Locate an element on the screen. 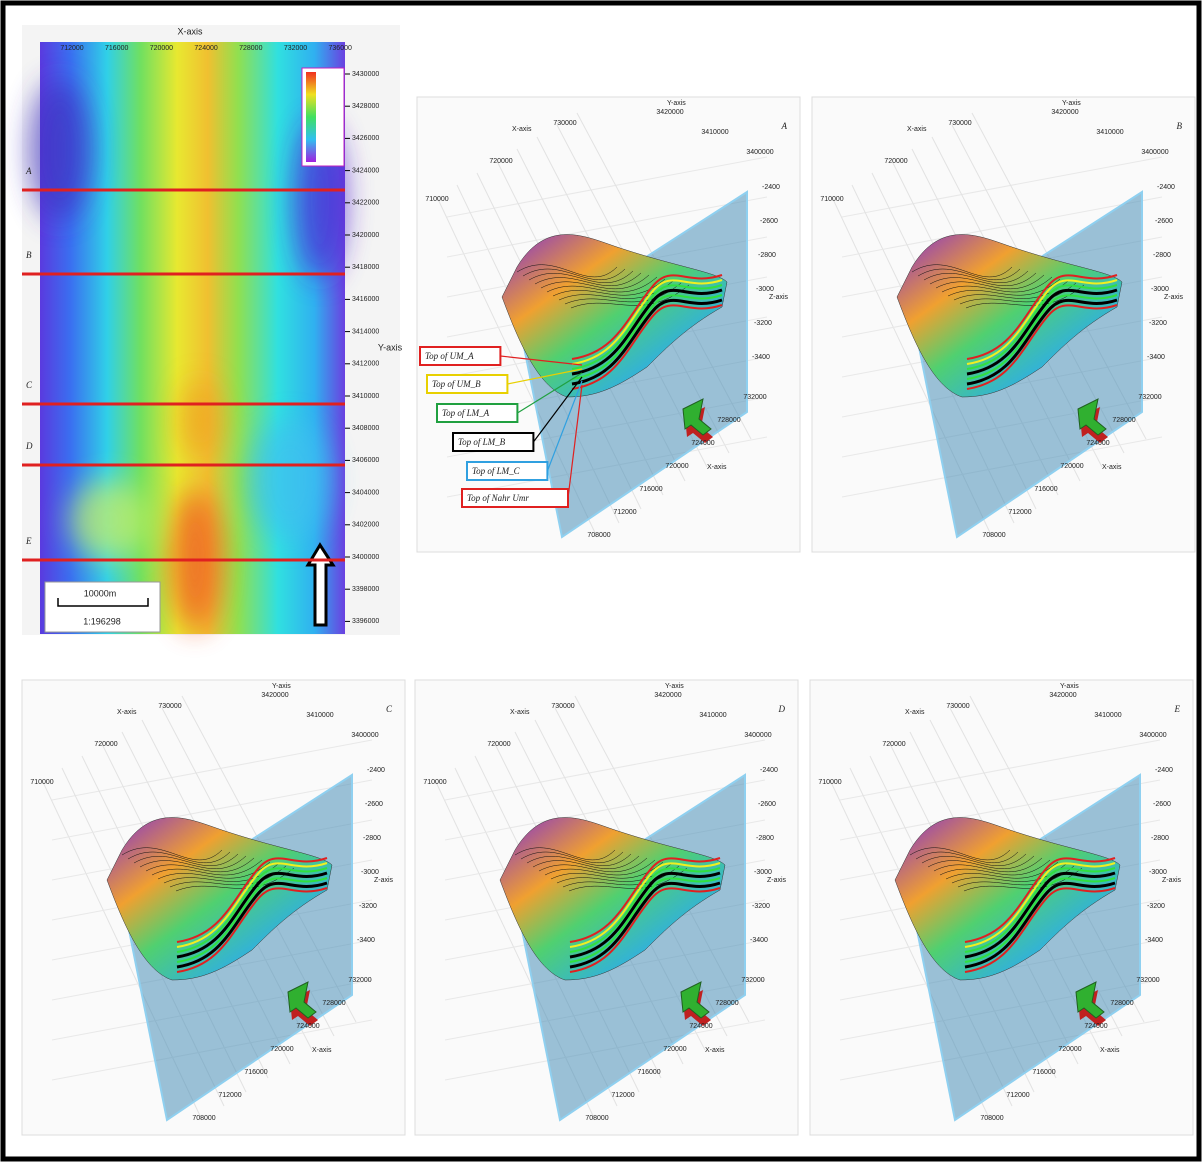  panel-label: A is located at coordinates (784, 126).